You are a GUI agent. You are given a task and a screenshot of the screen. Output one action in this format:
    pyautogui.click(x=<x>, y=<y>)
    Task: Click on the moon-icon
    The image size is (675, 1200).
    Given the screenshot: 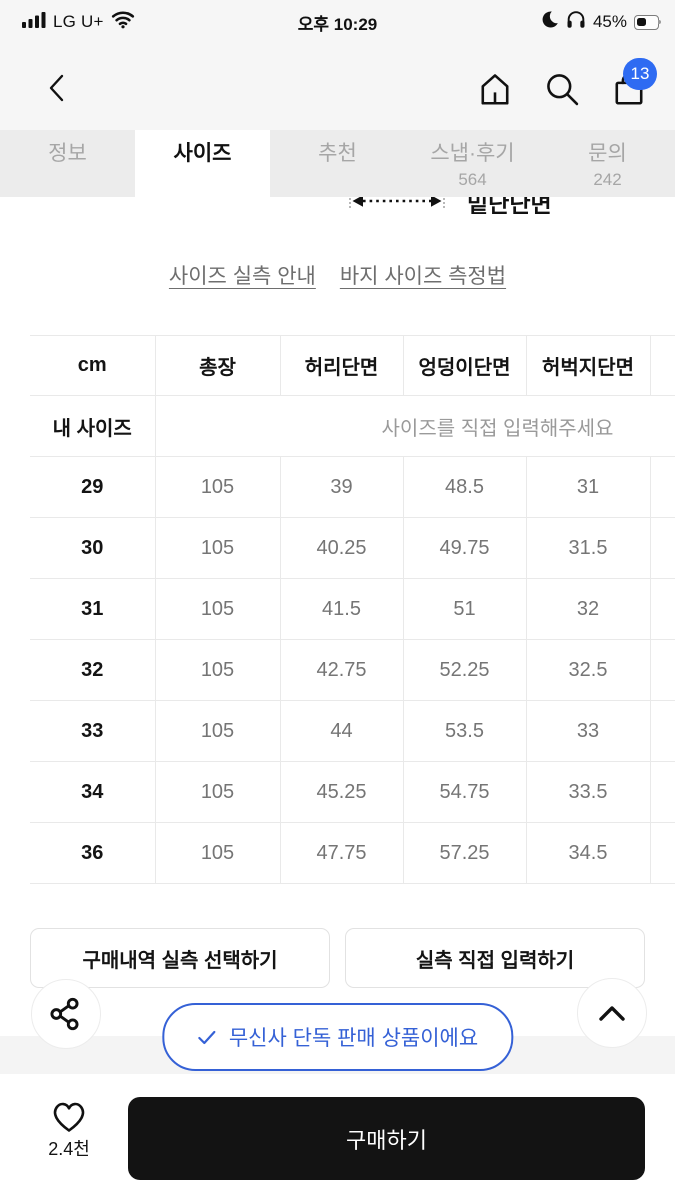 What is the action you would take?
    pyautogui.click(x=549, y=22)
    